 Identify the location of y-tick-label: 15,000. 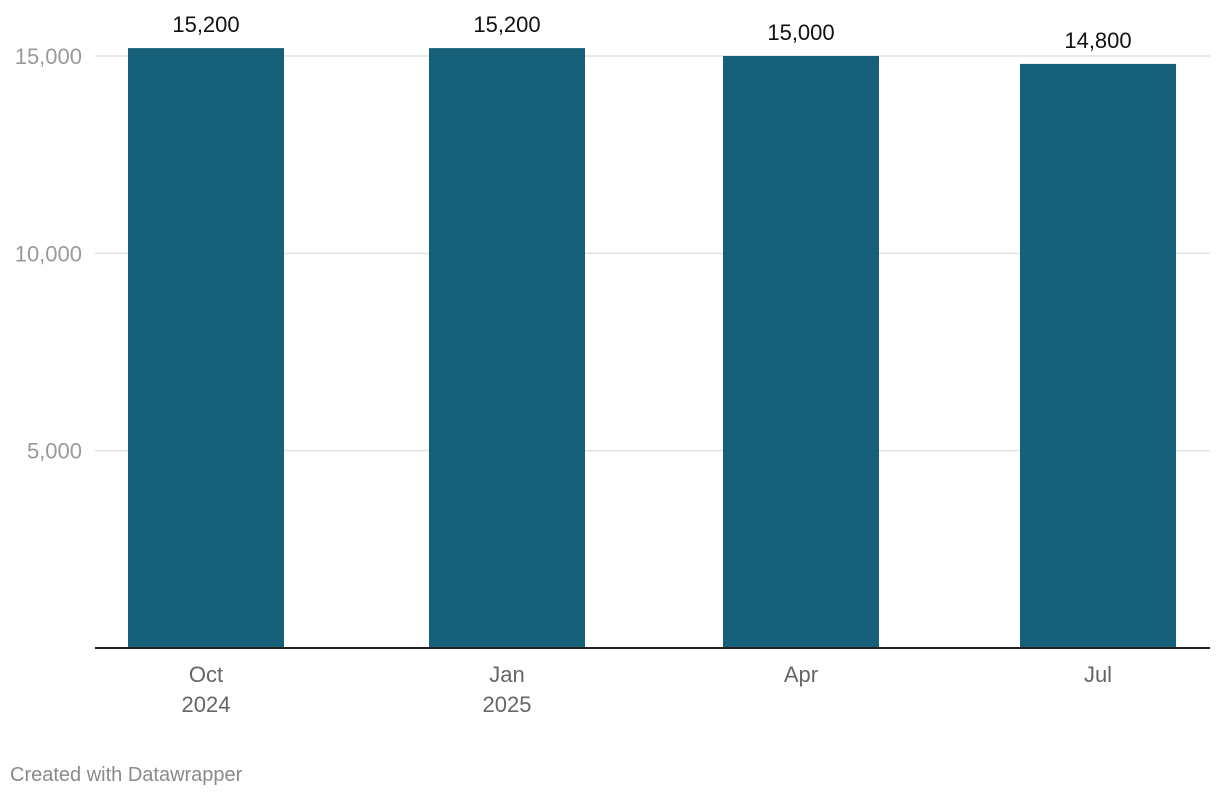
(48, 56).